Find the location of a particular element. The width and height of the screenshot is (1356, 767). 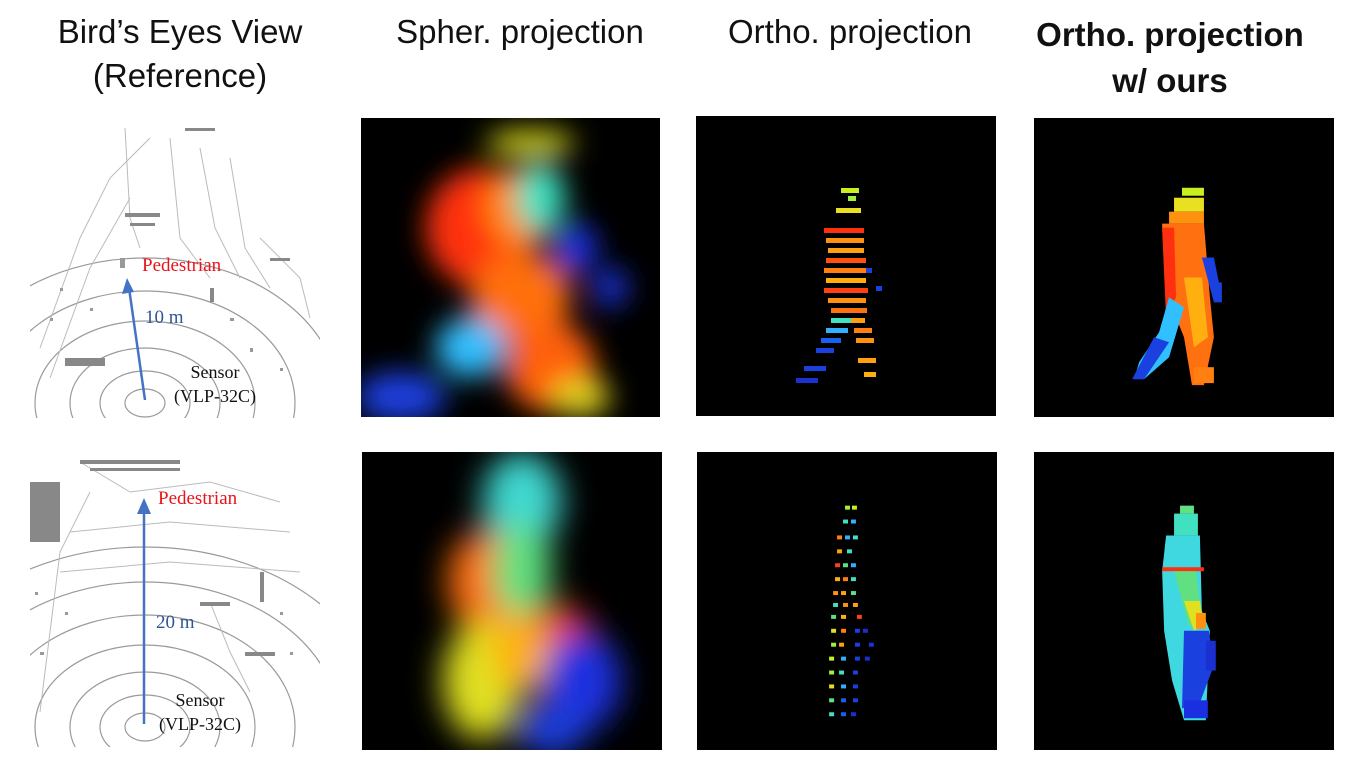

bev-image-row2 is located at coordinates (175, 599).